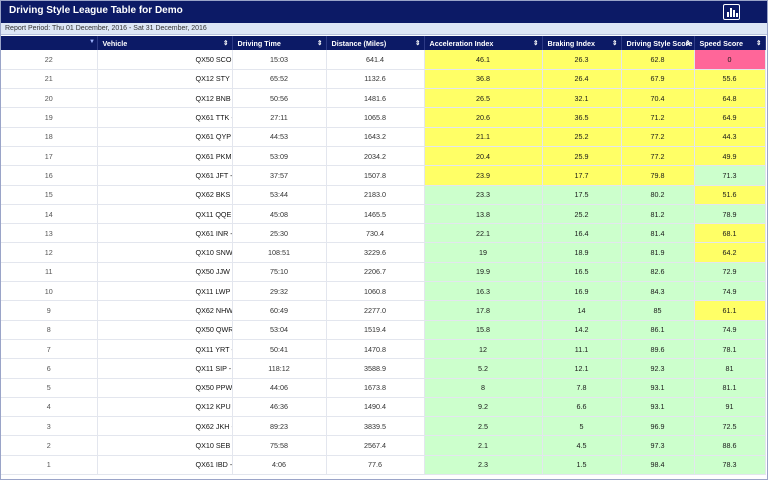 The height and width of the screenshot is (480, 768). What do you see at coordinates (375, 368) in the screenshot?
I see `distance-cell: 3588.9` at bounding box center [375, 368].